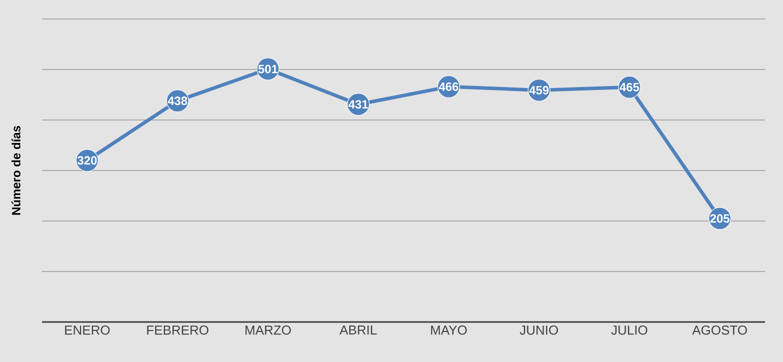 The image size is (783, 362). Describe the element at coordinates (16, 170) in the screenshot. I see `y-axis-title: Número de días` at that location.